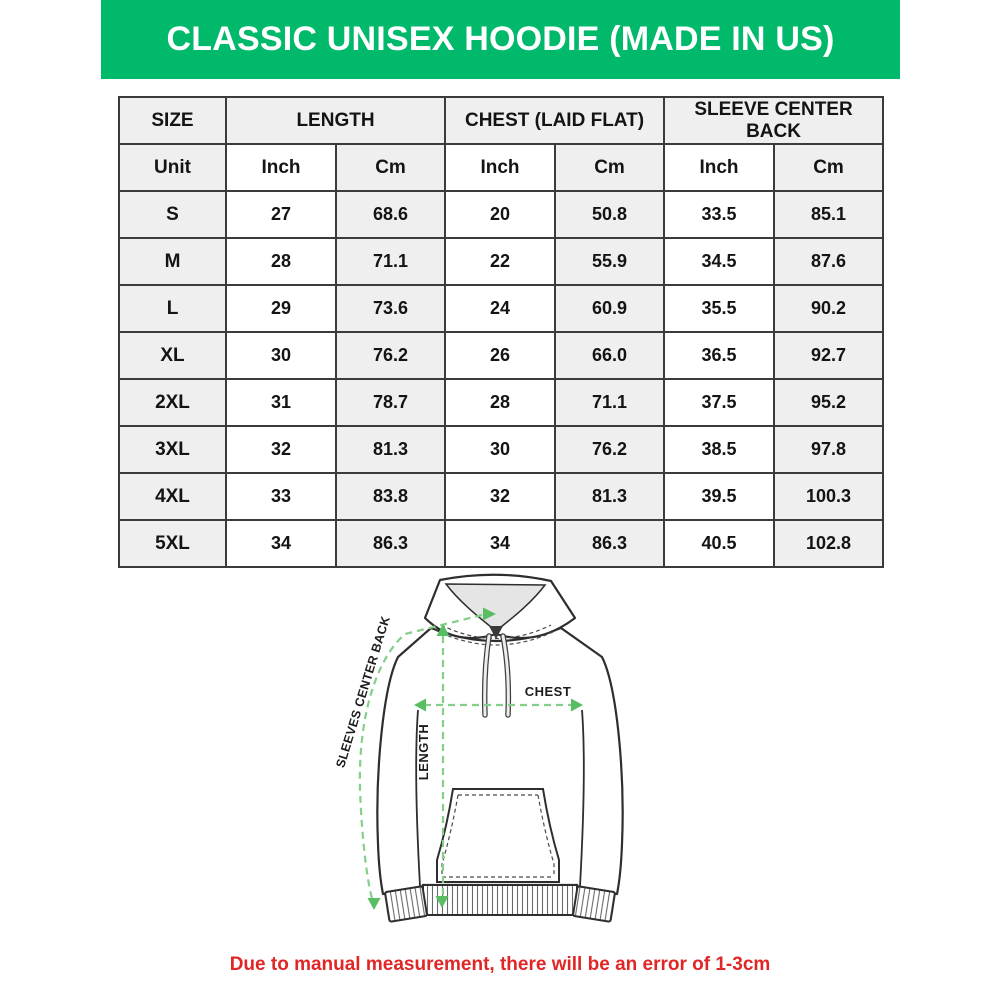 This screenshot has width=1000, height=1000. I want to click on value-cell: 66.0, so click(610, 355).